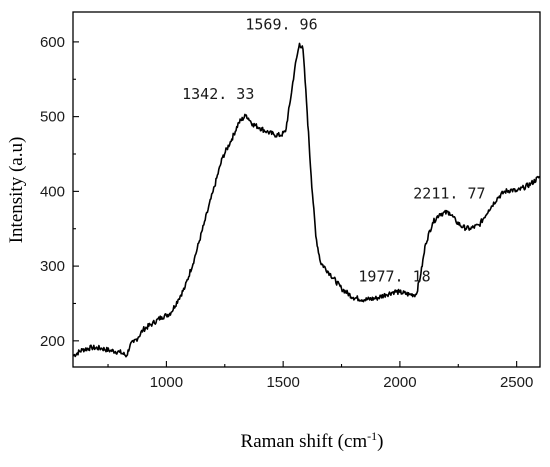 The image size is (550, 467). I want to click on y-tick-label: 400, so click(52, 191).